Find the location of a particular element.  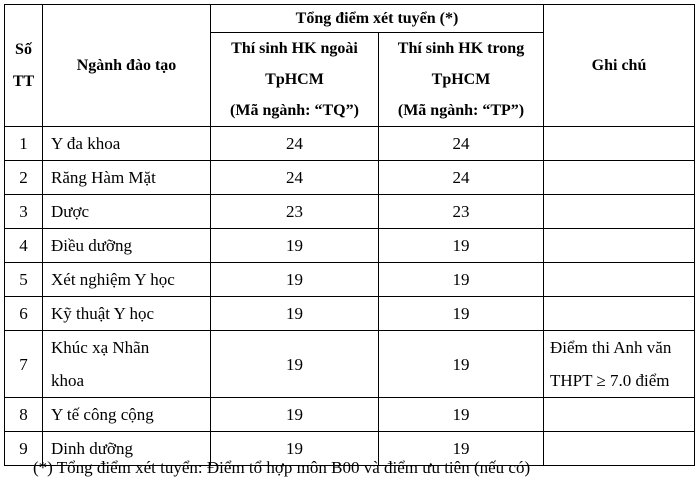

header-major: Ngành đào tạo is located at coordinates (126, 65).